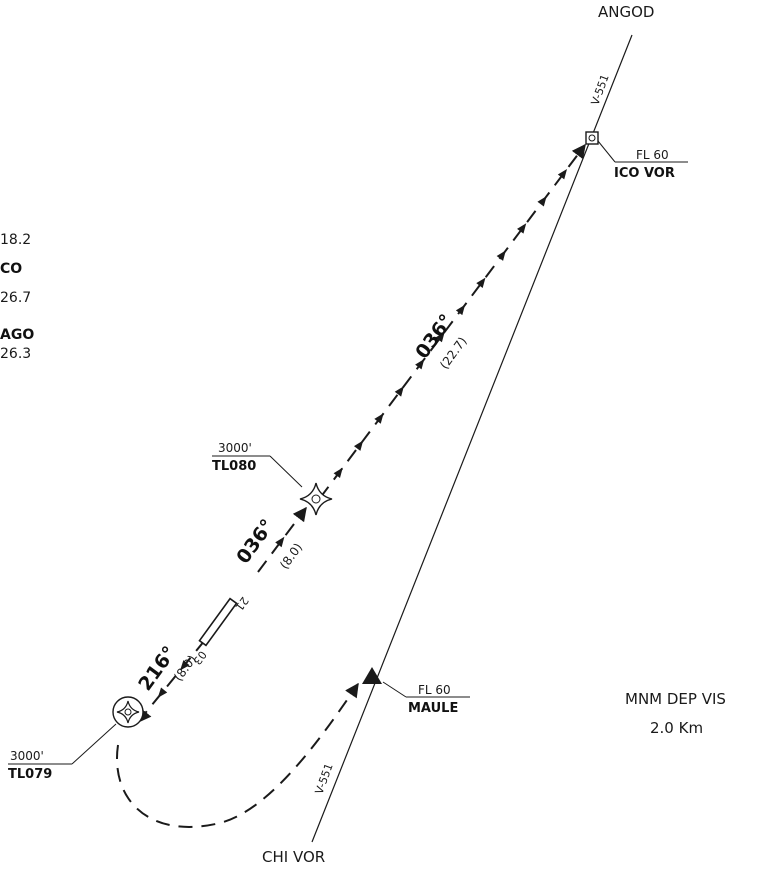 The height and width of the screenshot is (871, 761). I want to click on freq-line-3: 26.7, so click(15, 298).